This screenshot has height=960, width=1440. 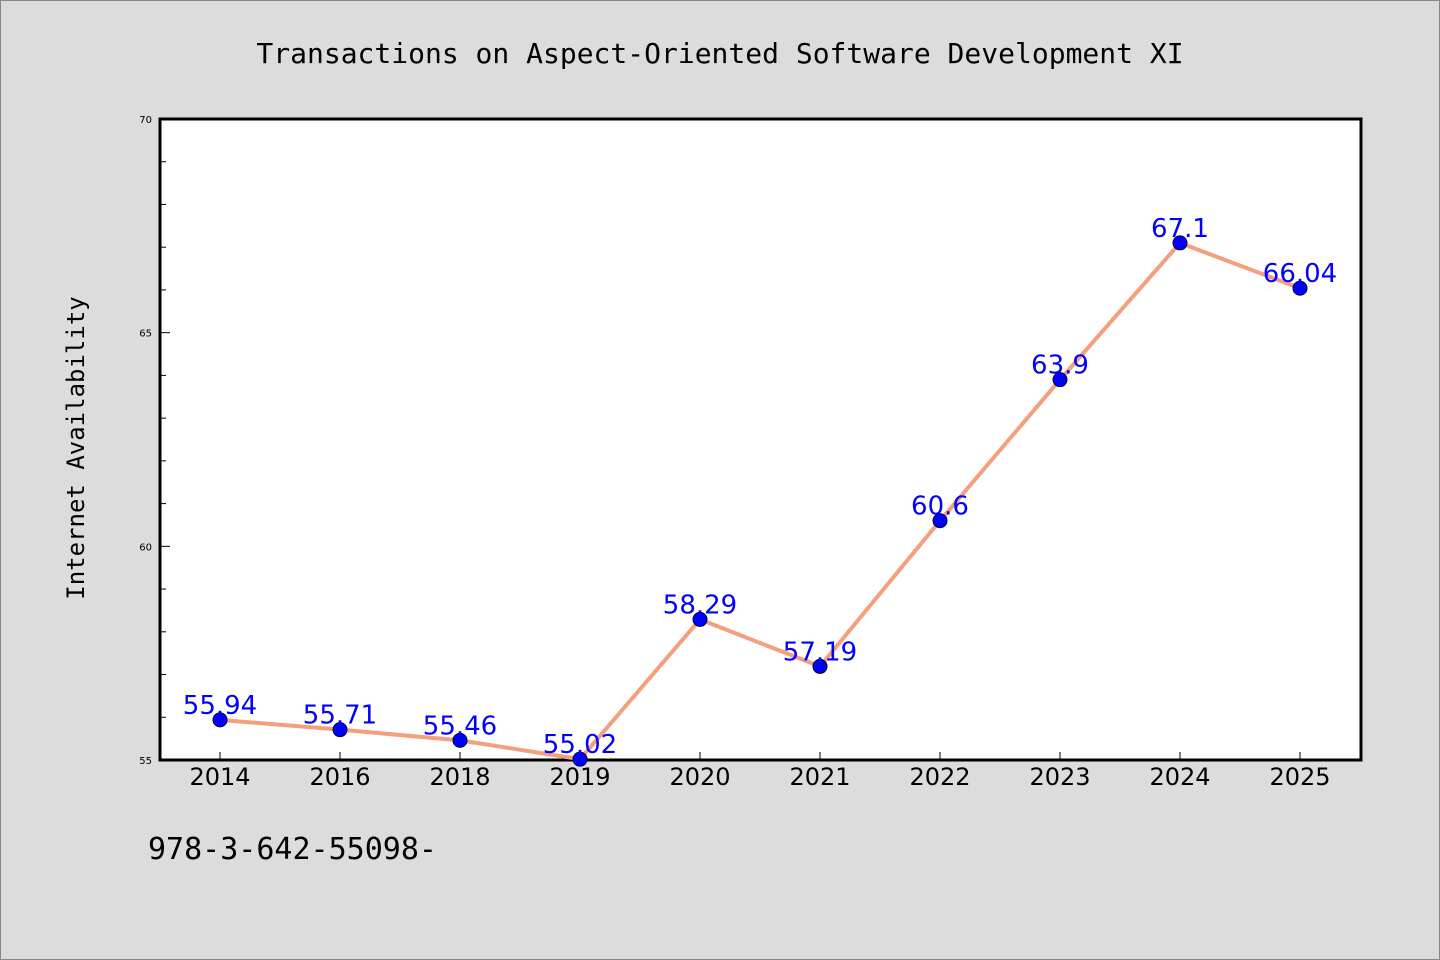 I want to click on x-tick-label: 2018, so click(x=459, y=777).